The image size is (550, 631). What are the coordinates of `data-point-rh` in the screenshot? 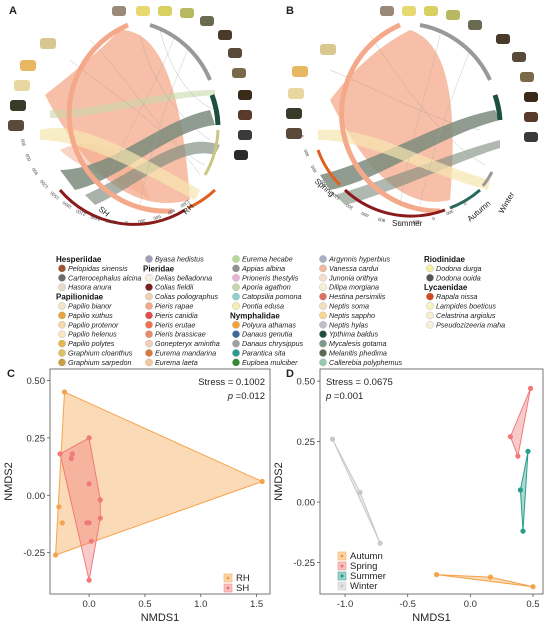 It's located at (62, 523).